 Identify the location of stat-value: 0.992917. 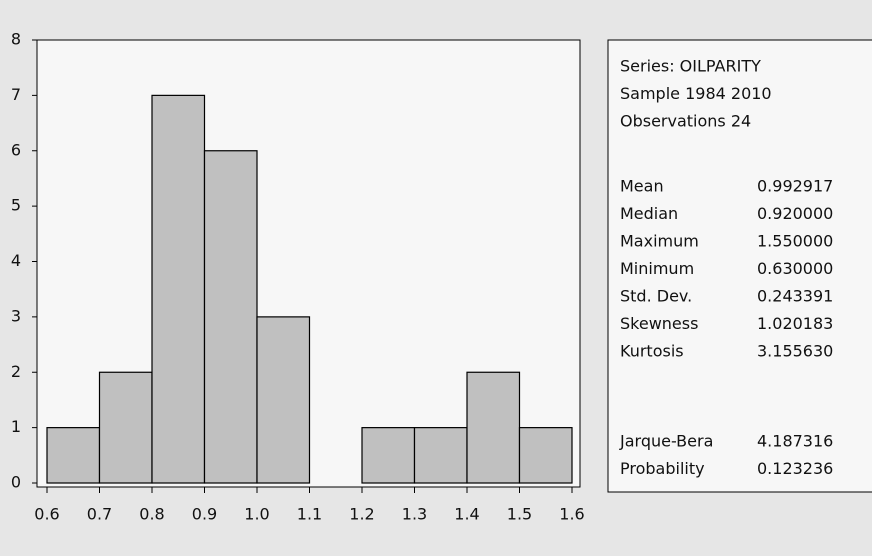
(795, 186).